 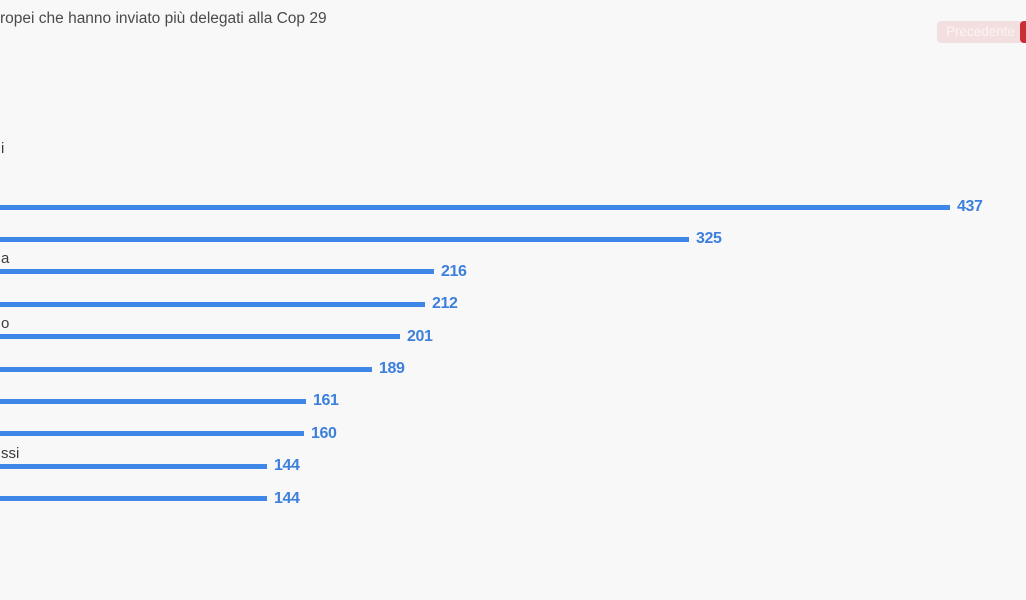 I want to click on bar-value-label: 161, so click(x=326, y=401).